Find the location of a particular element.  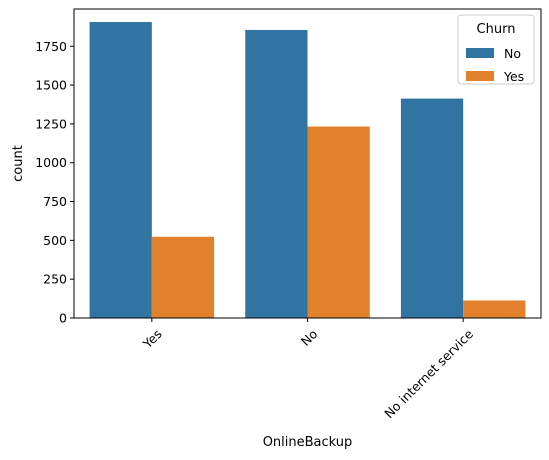

legend-box is located at coordinates (496, 49).